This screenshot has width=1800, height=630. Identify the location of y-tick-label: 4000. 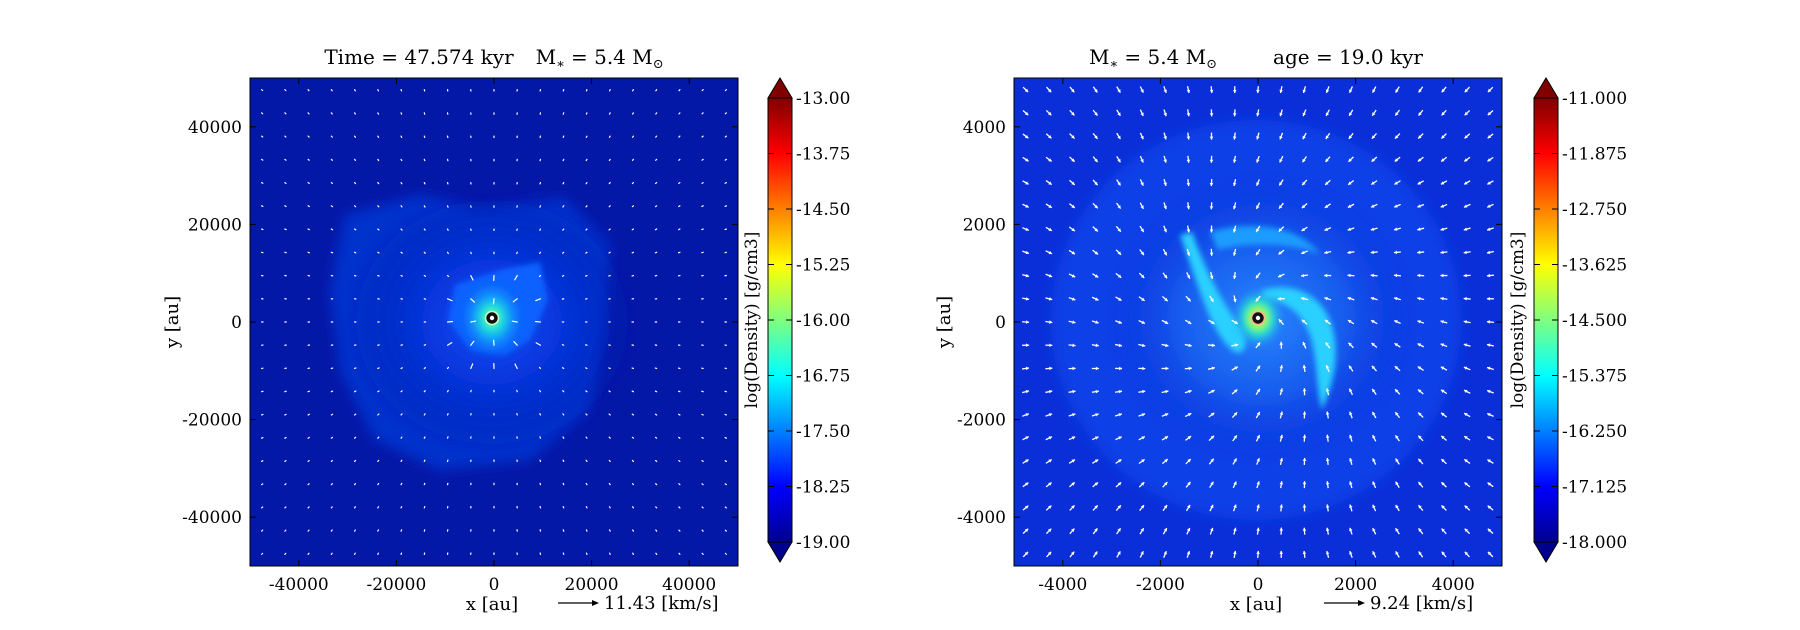
(984, 128).